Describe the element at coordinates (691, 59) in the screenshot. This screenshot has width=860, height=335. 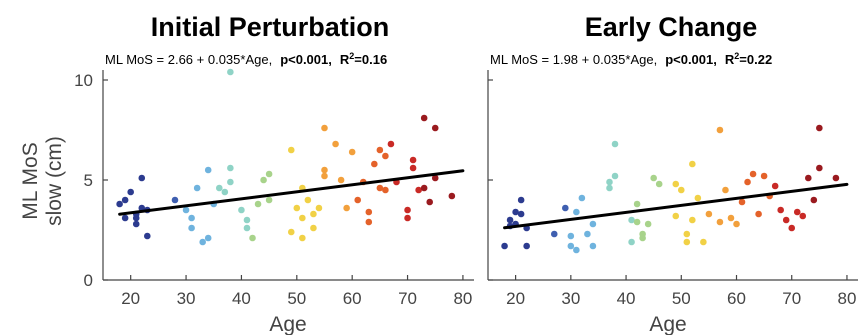
I see `panel-2-p-value: p<0.001,` at that location.